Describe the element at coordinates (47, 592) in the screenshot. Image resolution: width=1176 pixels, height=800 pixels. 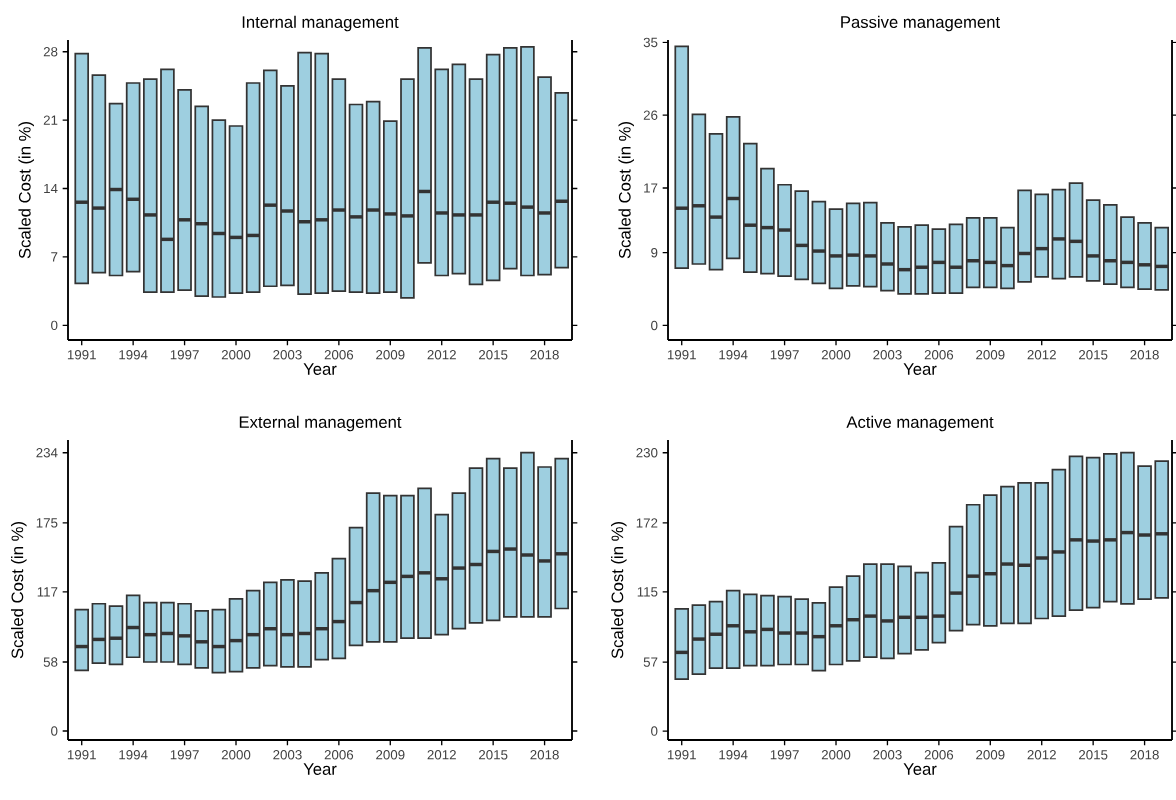
I see `y-tick-label: 117` at that location.